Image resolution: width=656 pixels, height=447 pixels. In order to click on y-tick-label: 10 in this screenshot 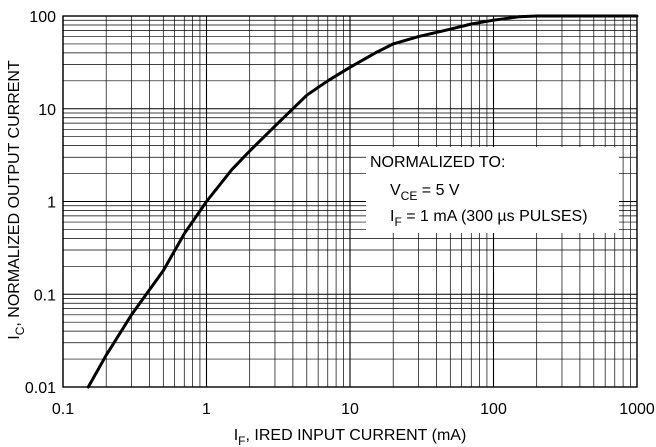, I will do `click(47, 110)`.